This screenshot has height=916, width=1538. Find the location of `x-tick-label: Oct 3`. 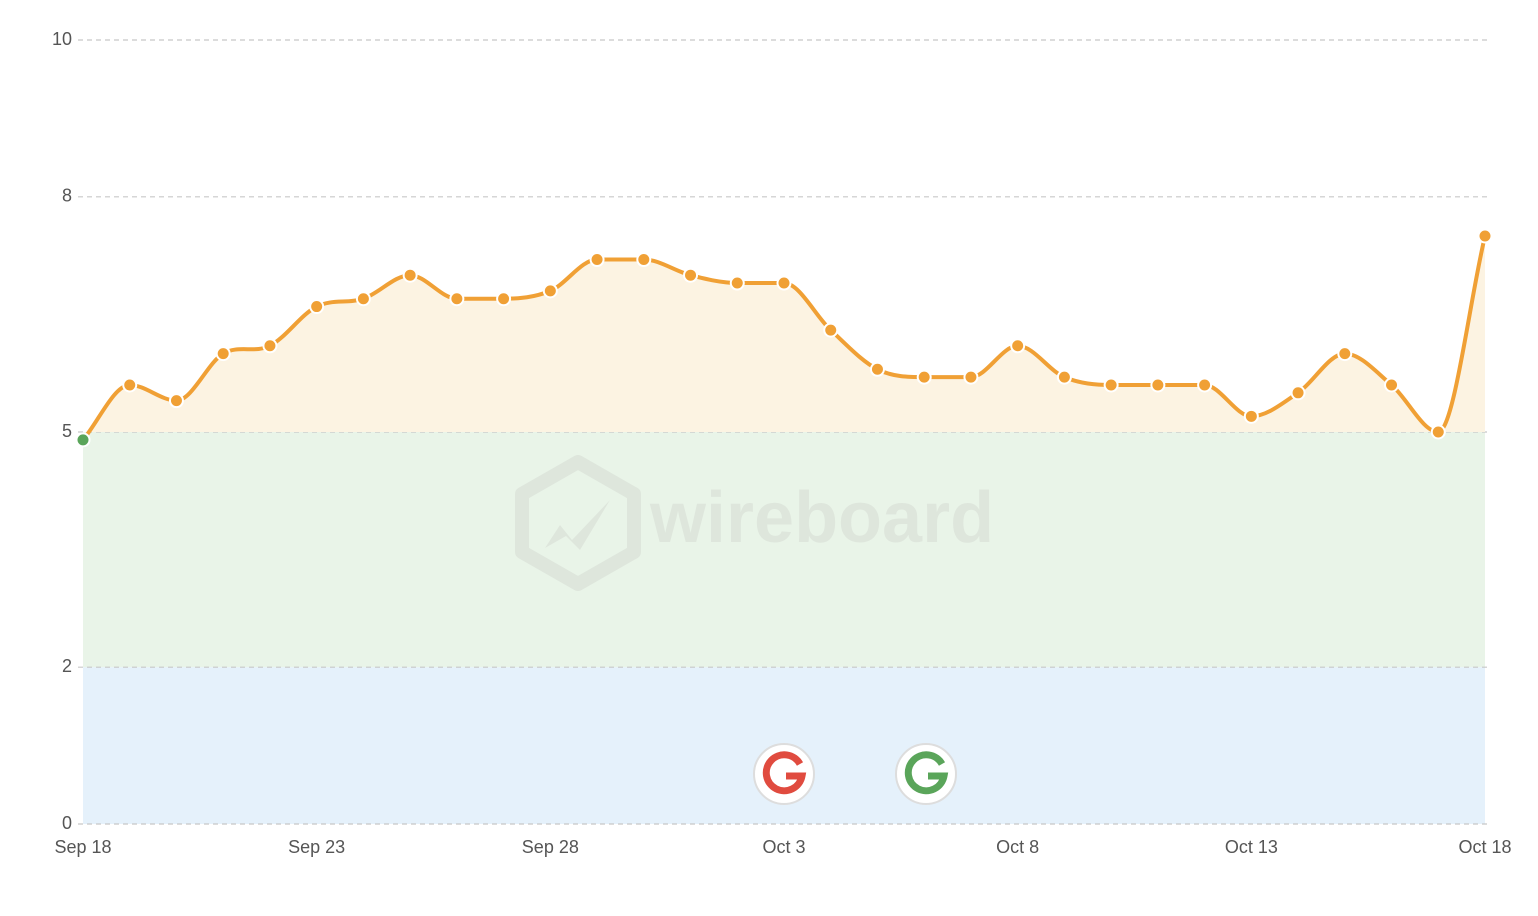

x-tick-label: Oct 3 is located at coordinates (783, 847).